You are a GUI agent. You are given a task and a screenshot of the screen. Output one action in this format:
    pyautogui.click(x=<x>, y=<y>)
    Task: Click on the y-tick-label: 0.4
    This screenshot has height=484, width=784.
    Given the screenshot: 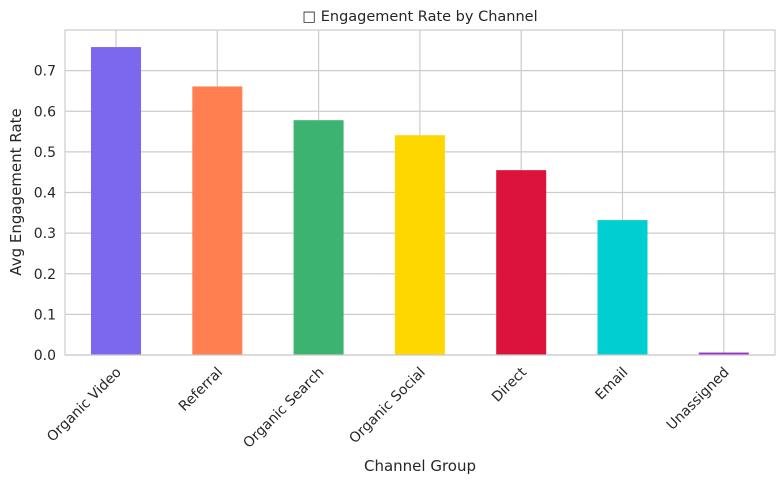 What is the action you would take?
    pyautogui.click(x=45, y=194)
    